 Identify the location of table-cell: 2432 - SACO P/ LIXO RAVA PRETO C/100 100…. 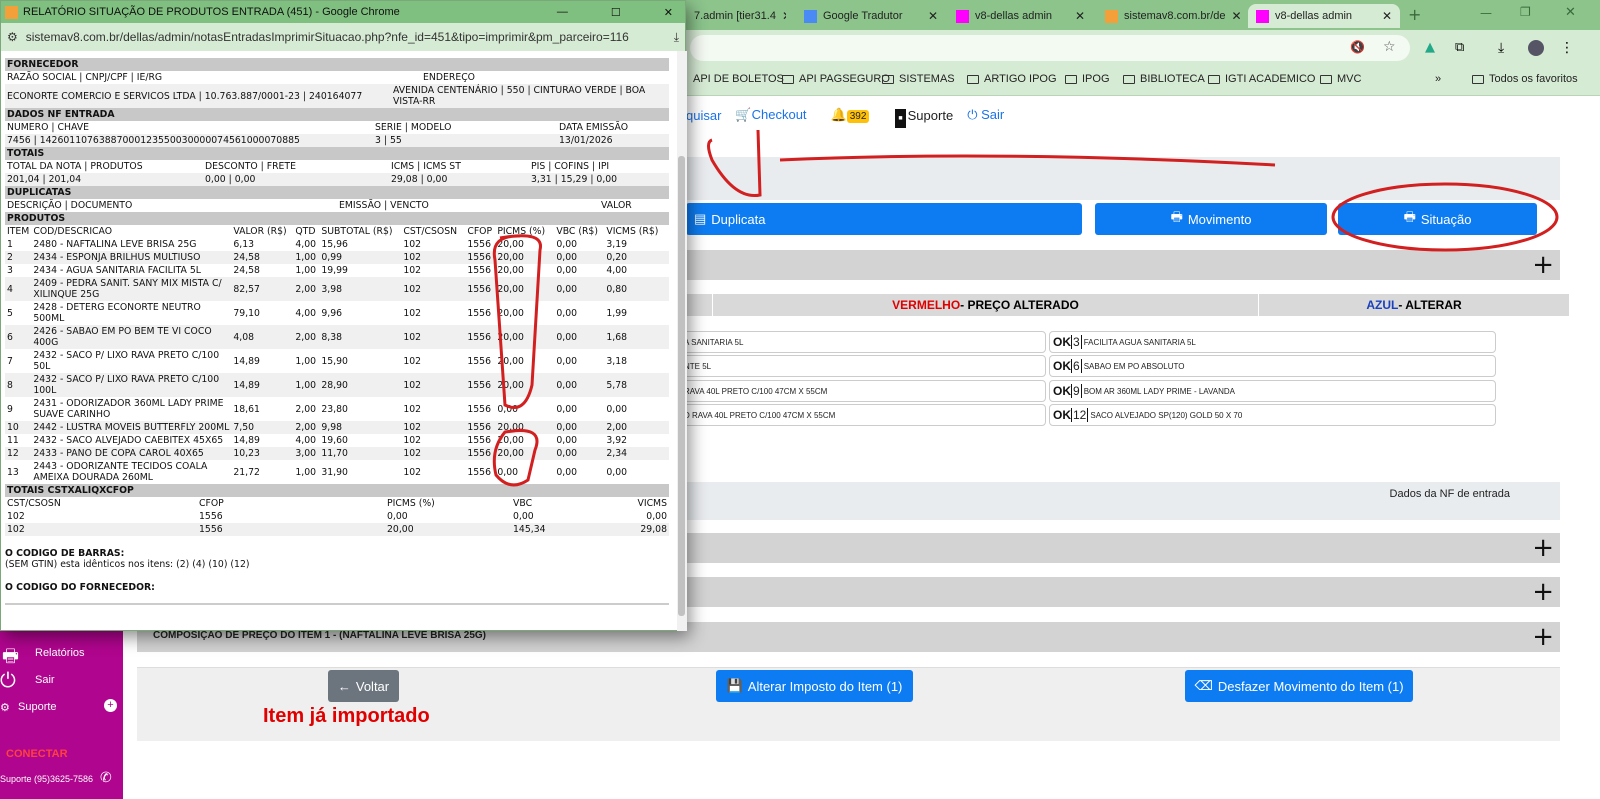
(131, 385).